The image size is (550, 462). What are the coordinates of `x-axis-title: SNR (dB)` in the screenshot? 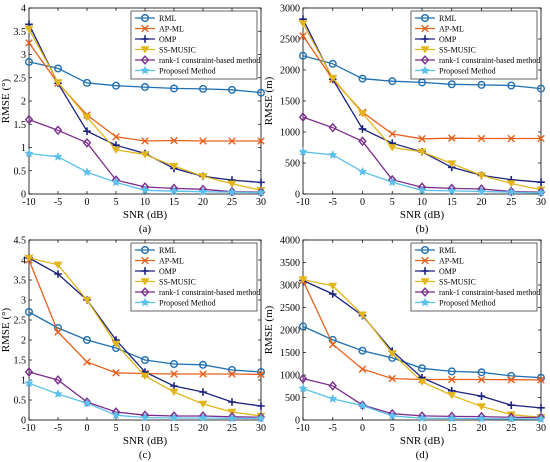 It's located at (145, 441).